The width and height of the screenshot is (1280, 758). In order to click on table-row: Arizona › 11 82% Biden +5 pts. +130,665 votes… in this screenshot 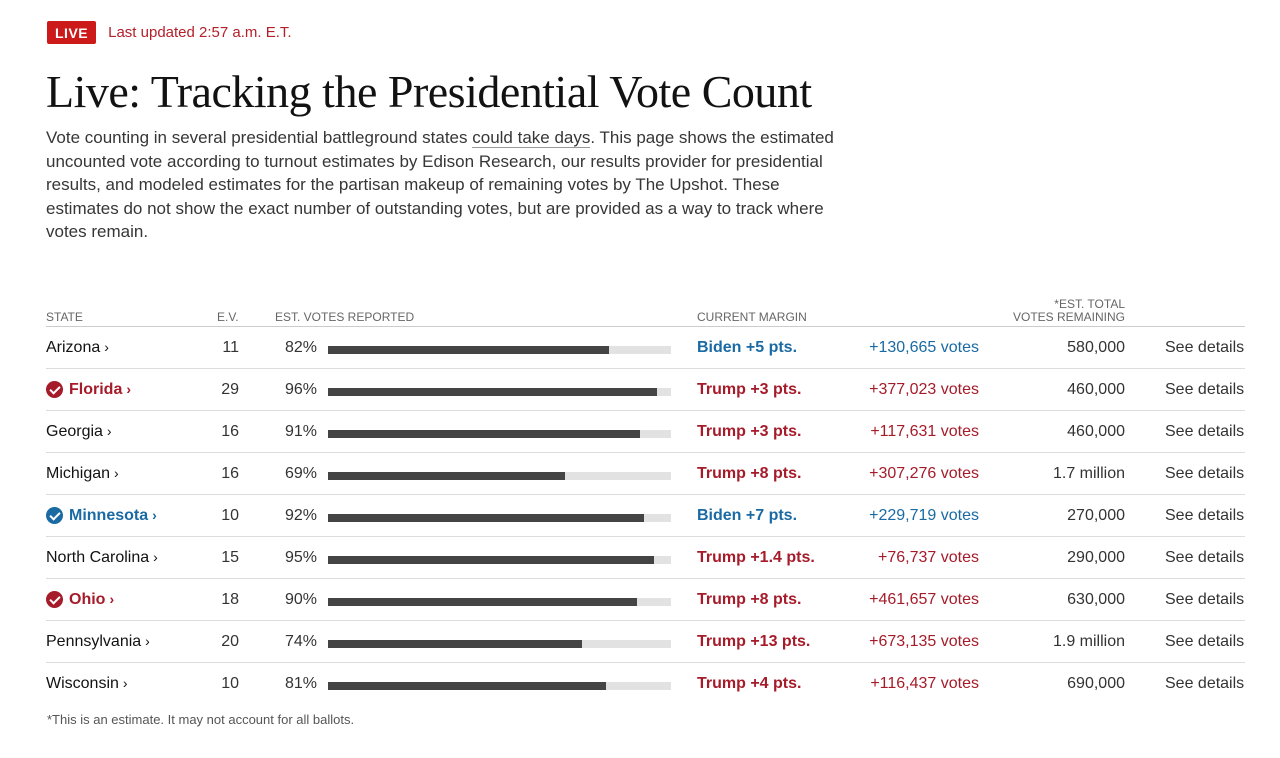, I will do `click(645, 348)`.